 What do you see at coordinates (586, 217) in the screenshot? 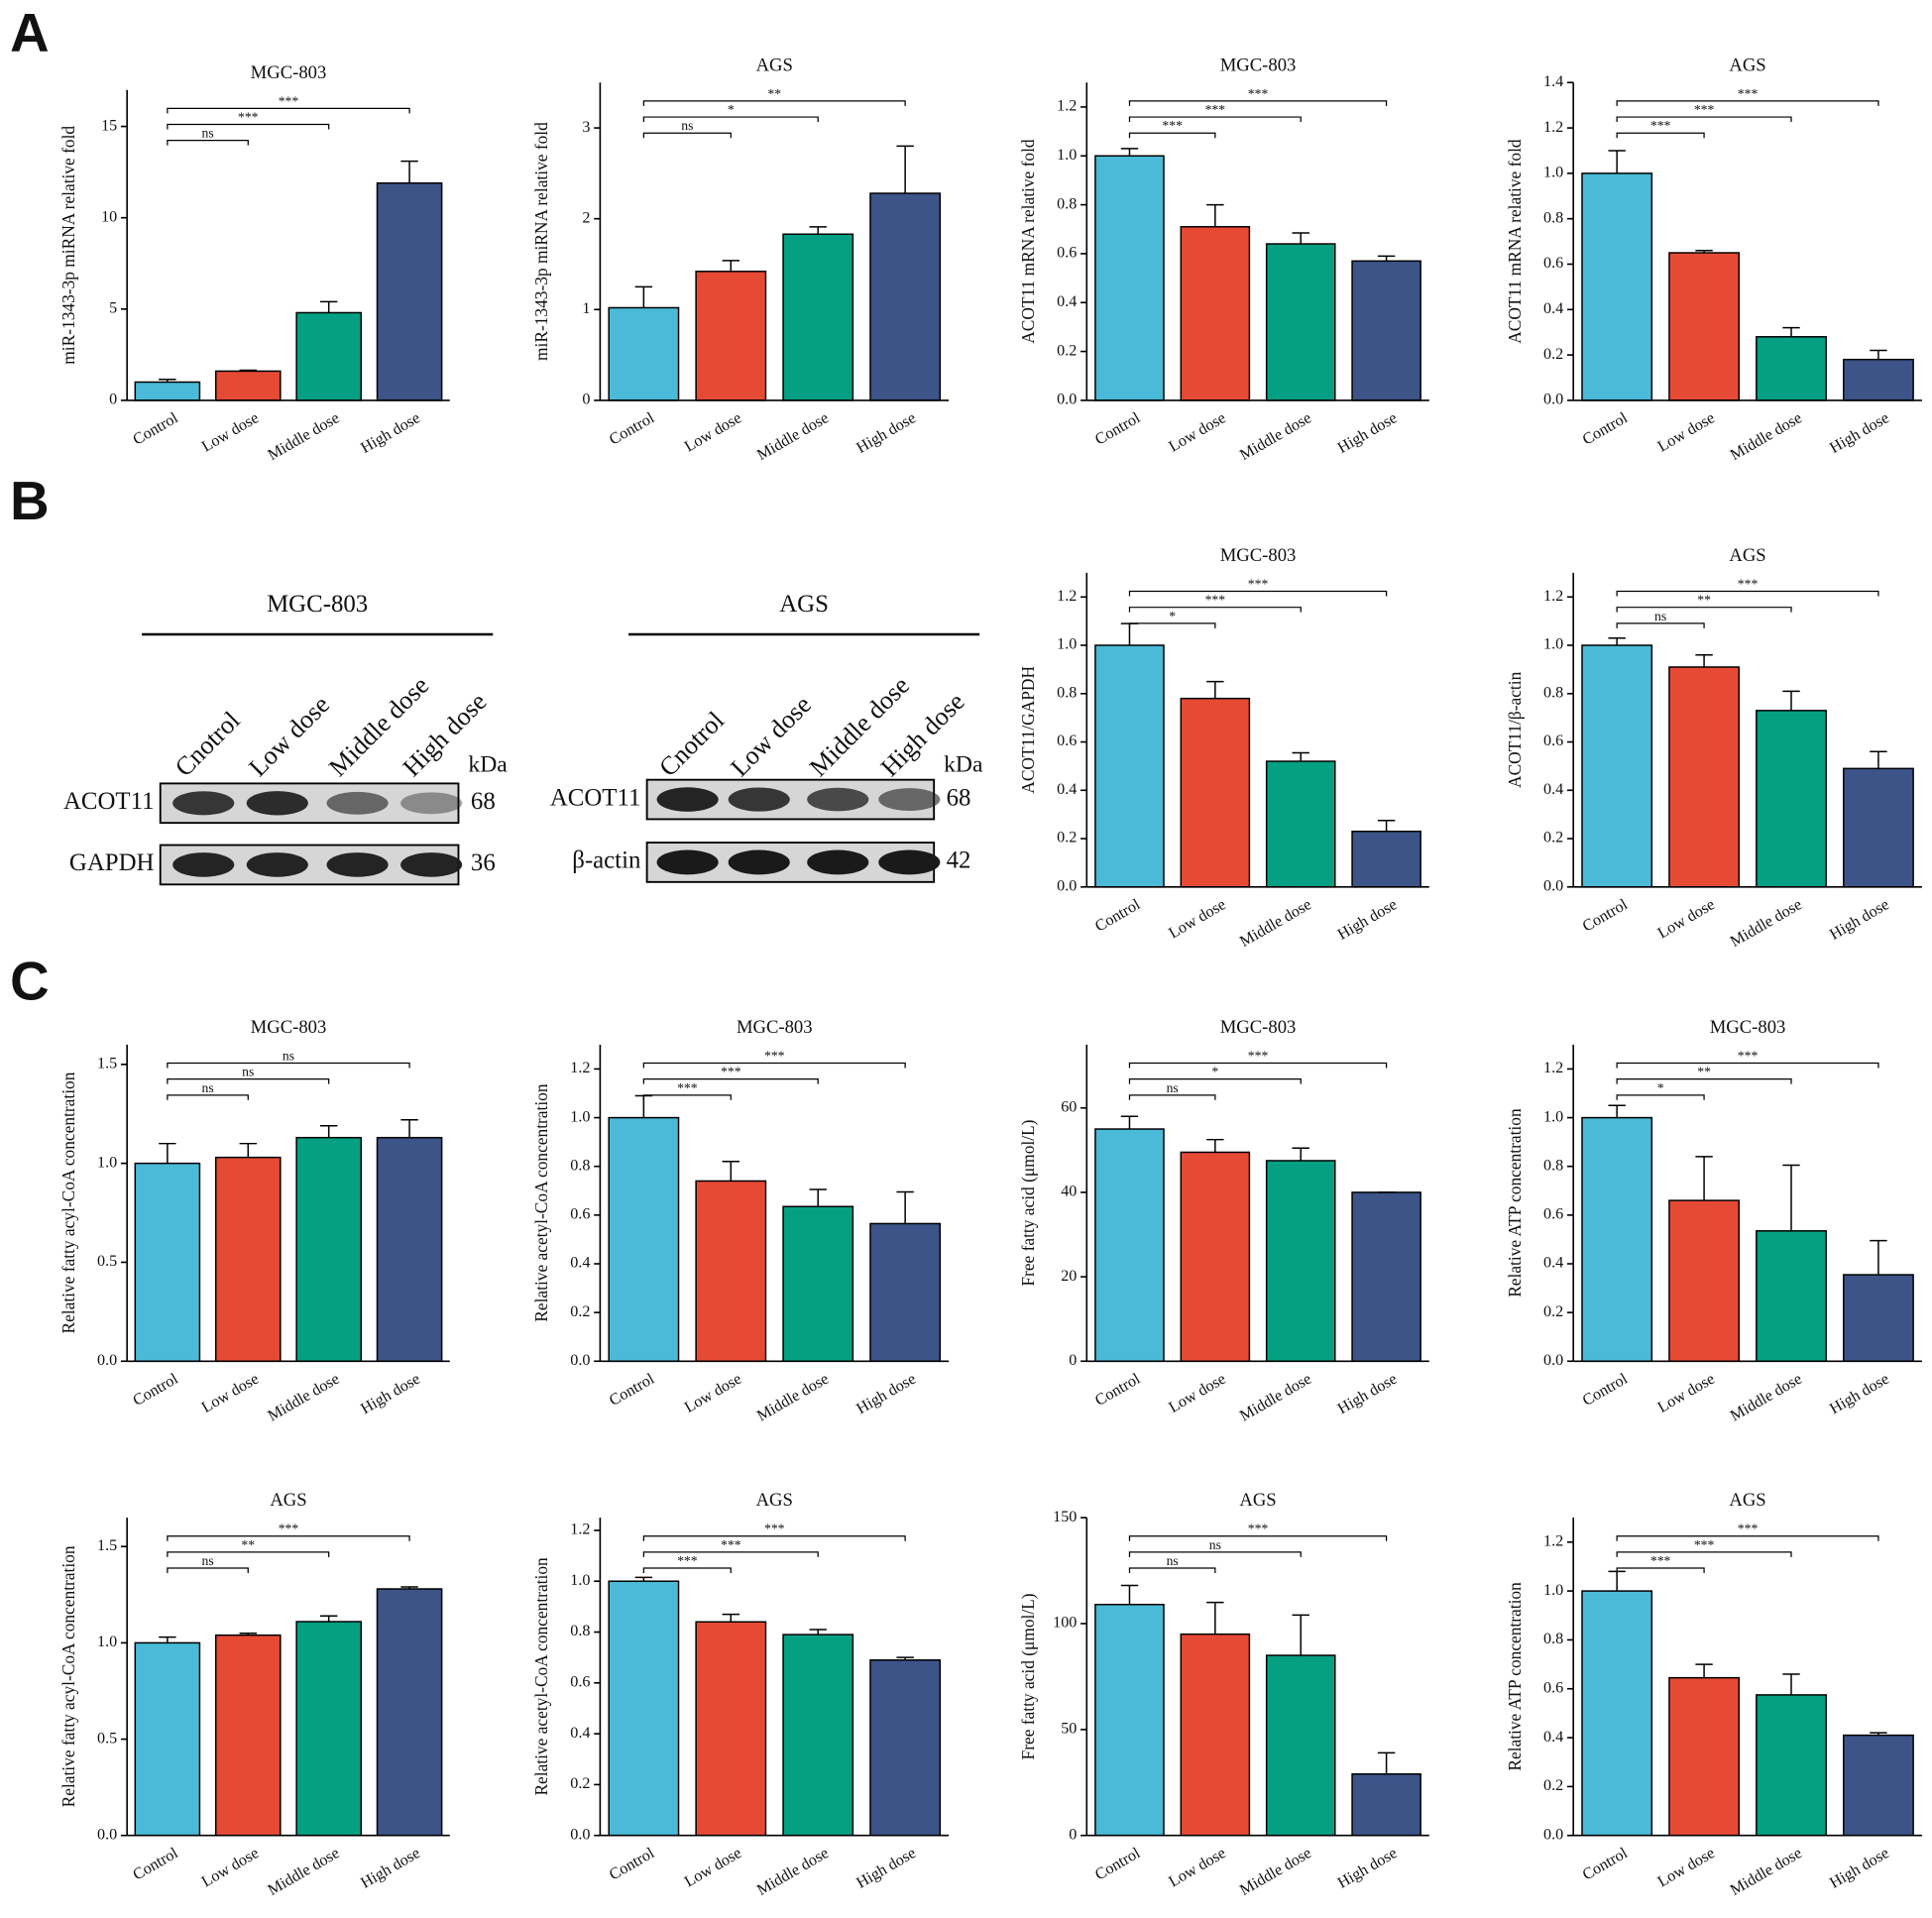
I see `y-tick-label: 2` at bounding box center [586, 217].